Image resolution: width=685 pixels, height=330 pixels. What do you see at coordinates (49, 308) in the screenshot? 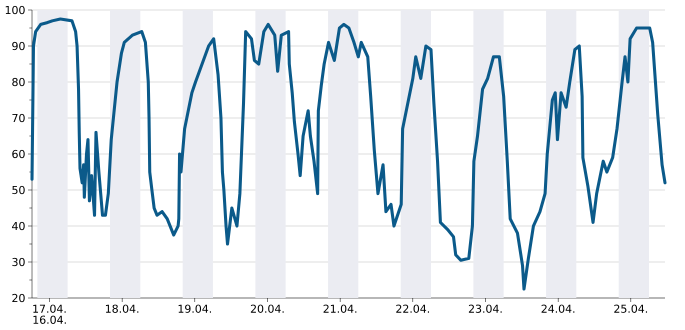
I see `x-tick-label: 17.04.` at bounding box center [49, 308].